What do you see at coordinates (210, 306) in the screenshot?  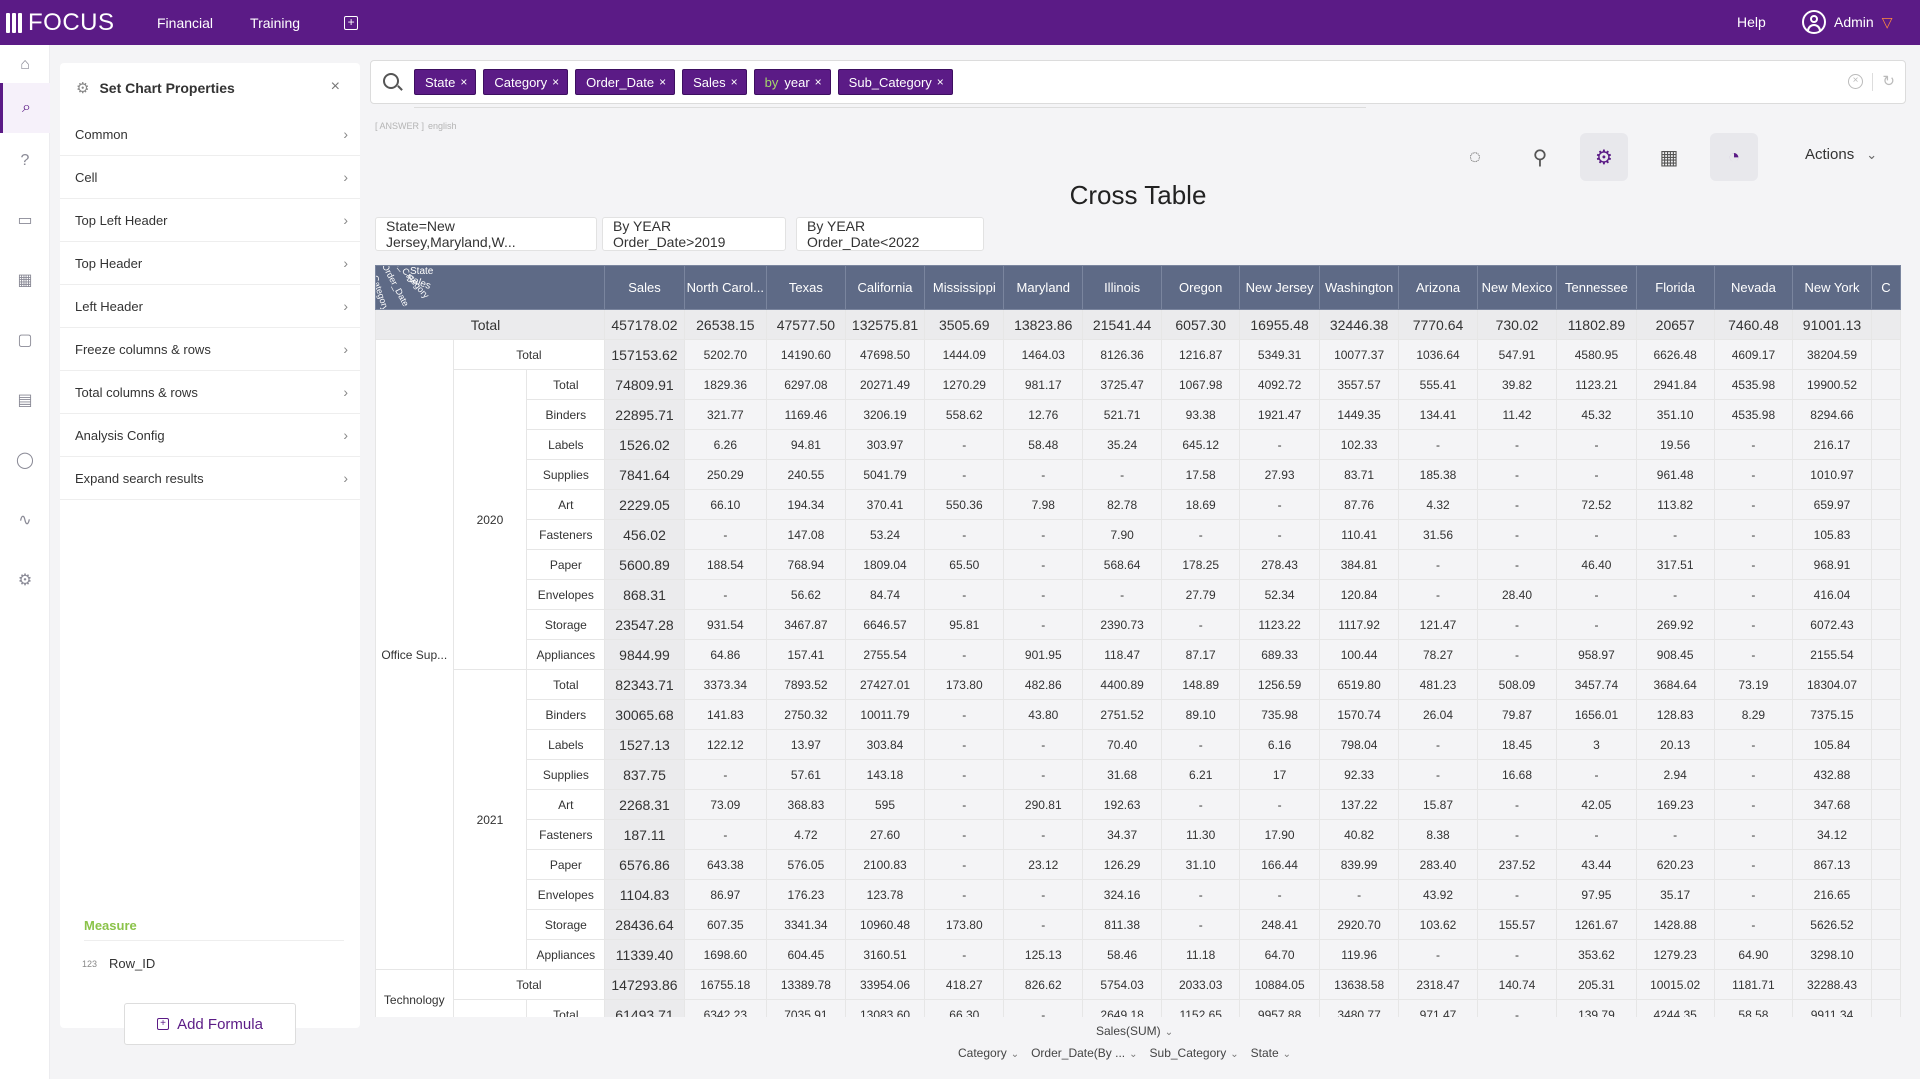 I see `property-item: Left Header ›` at bounding box center [210, 306].